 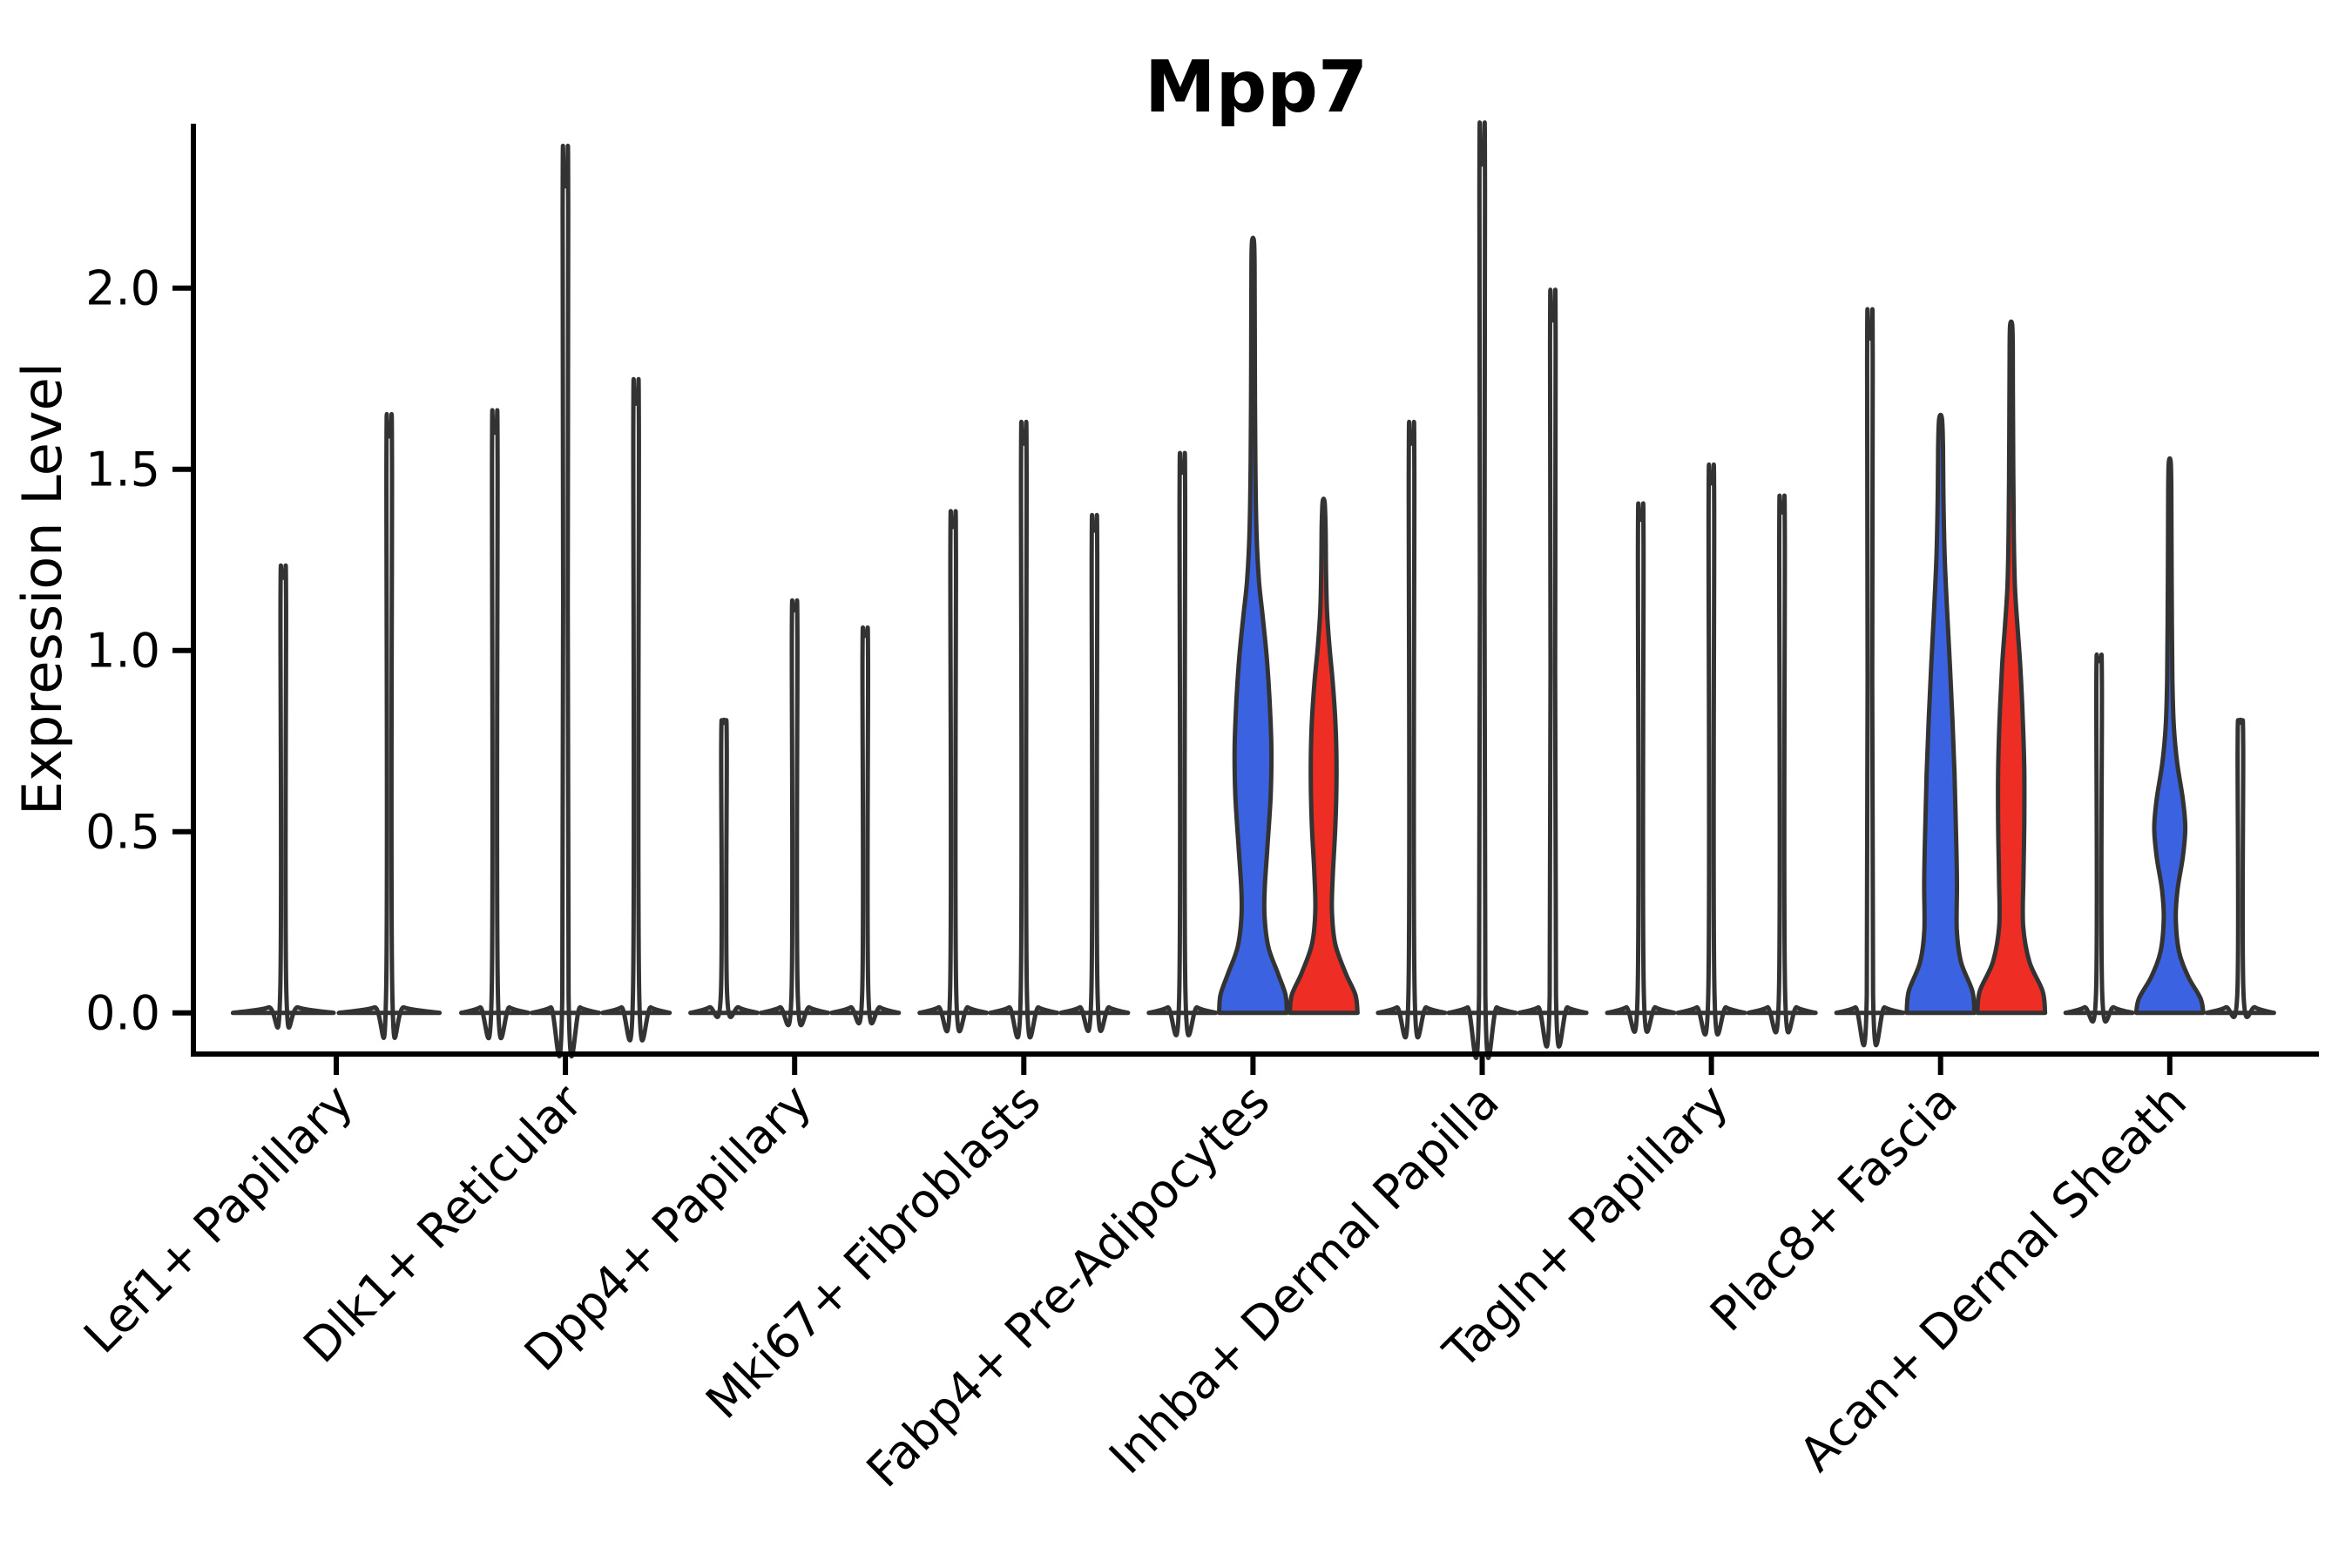 I want to click on y-tick-label: 0.5, so click(x=122, y=832).